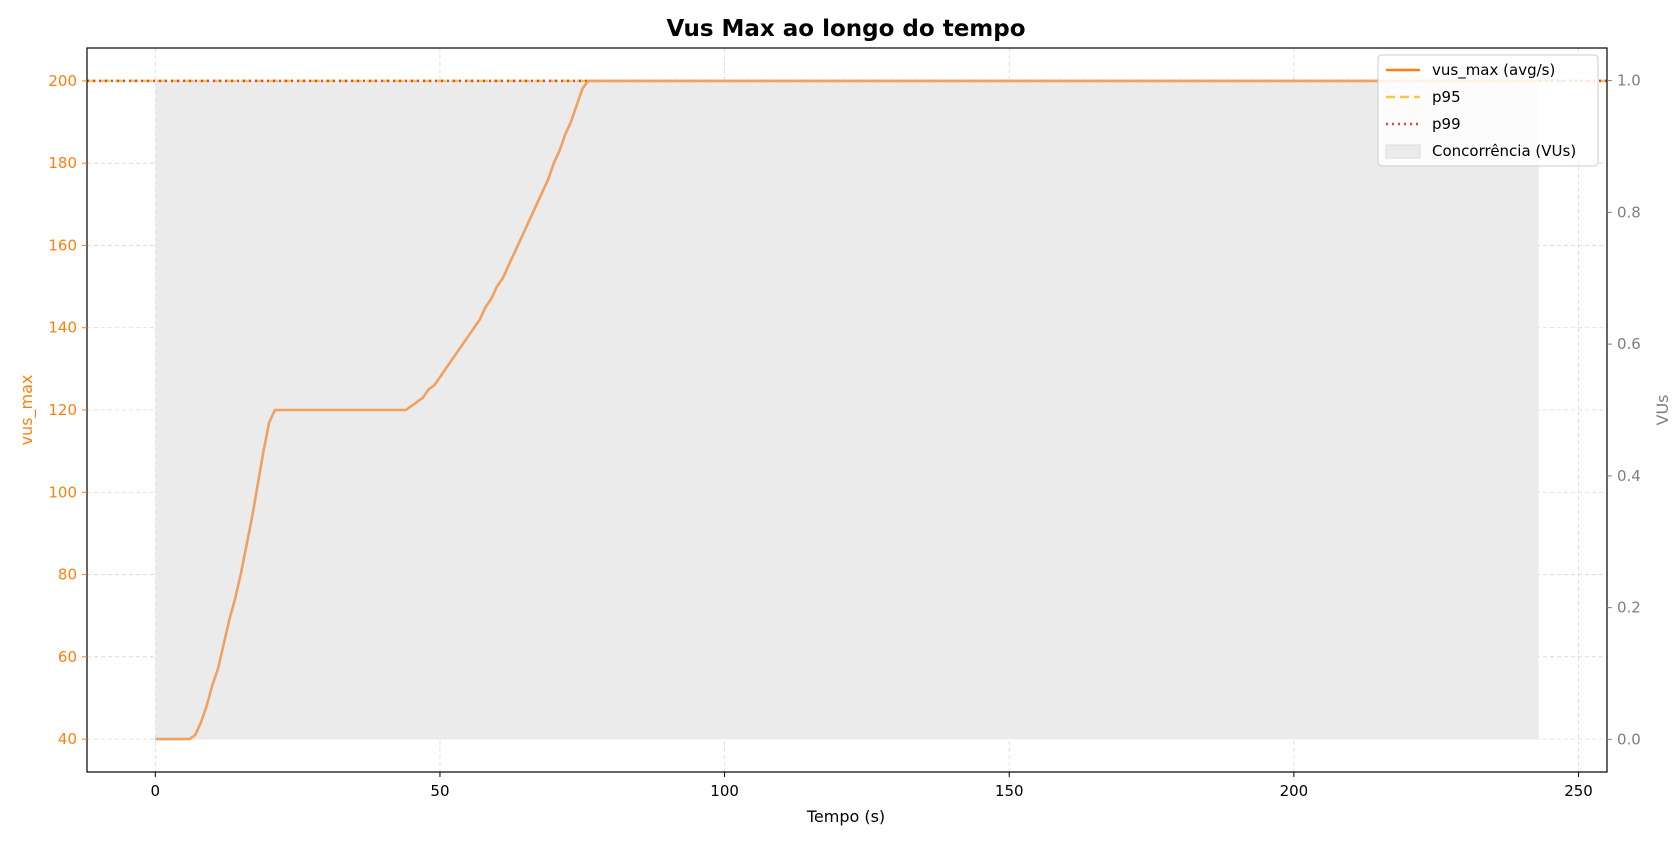 The image size is (1680, 844). What do you see at coordinates (439, 791) in the screenshot?
I see `x-tick-label: 50` at bounding box center [439, 791].